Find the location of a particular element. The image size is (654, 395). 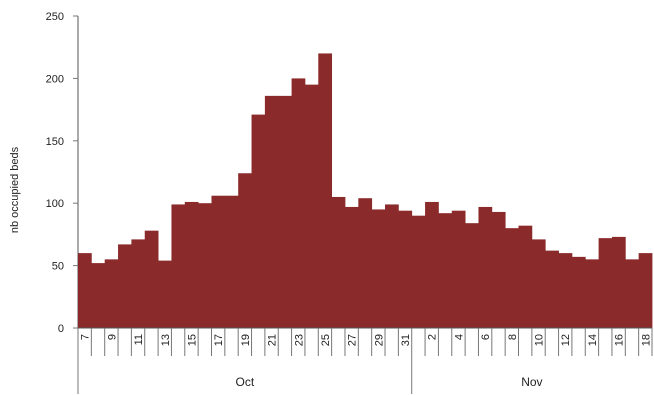

x-tick-label: 25 is located at coordinates (326, 340).